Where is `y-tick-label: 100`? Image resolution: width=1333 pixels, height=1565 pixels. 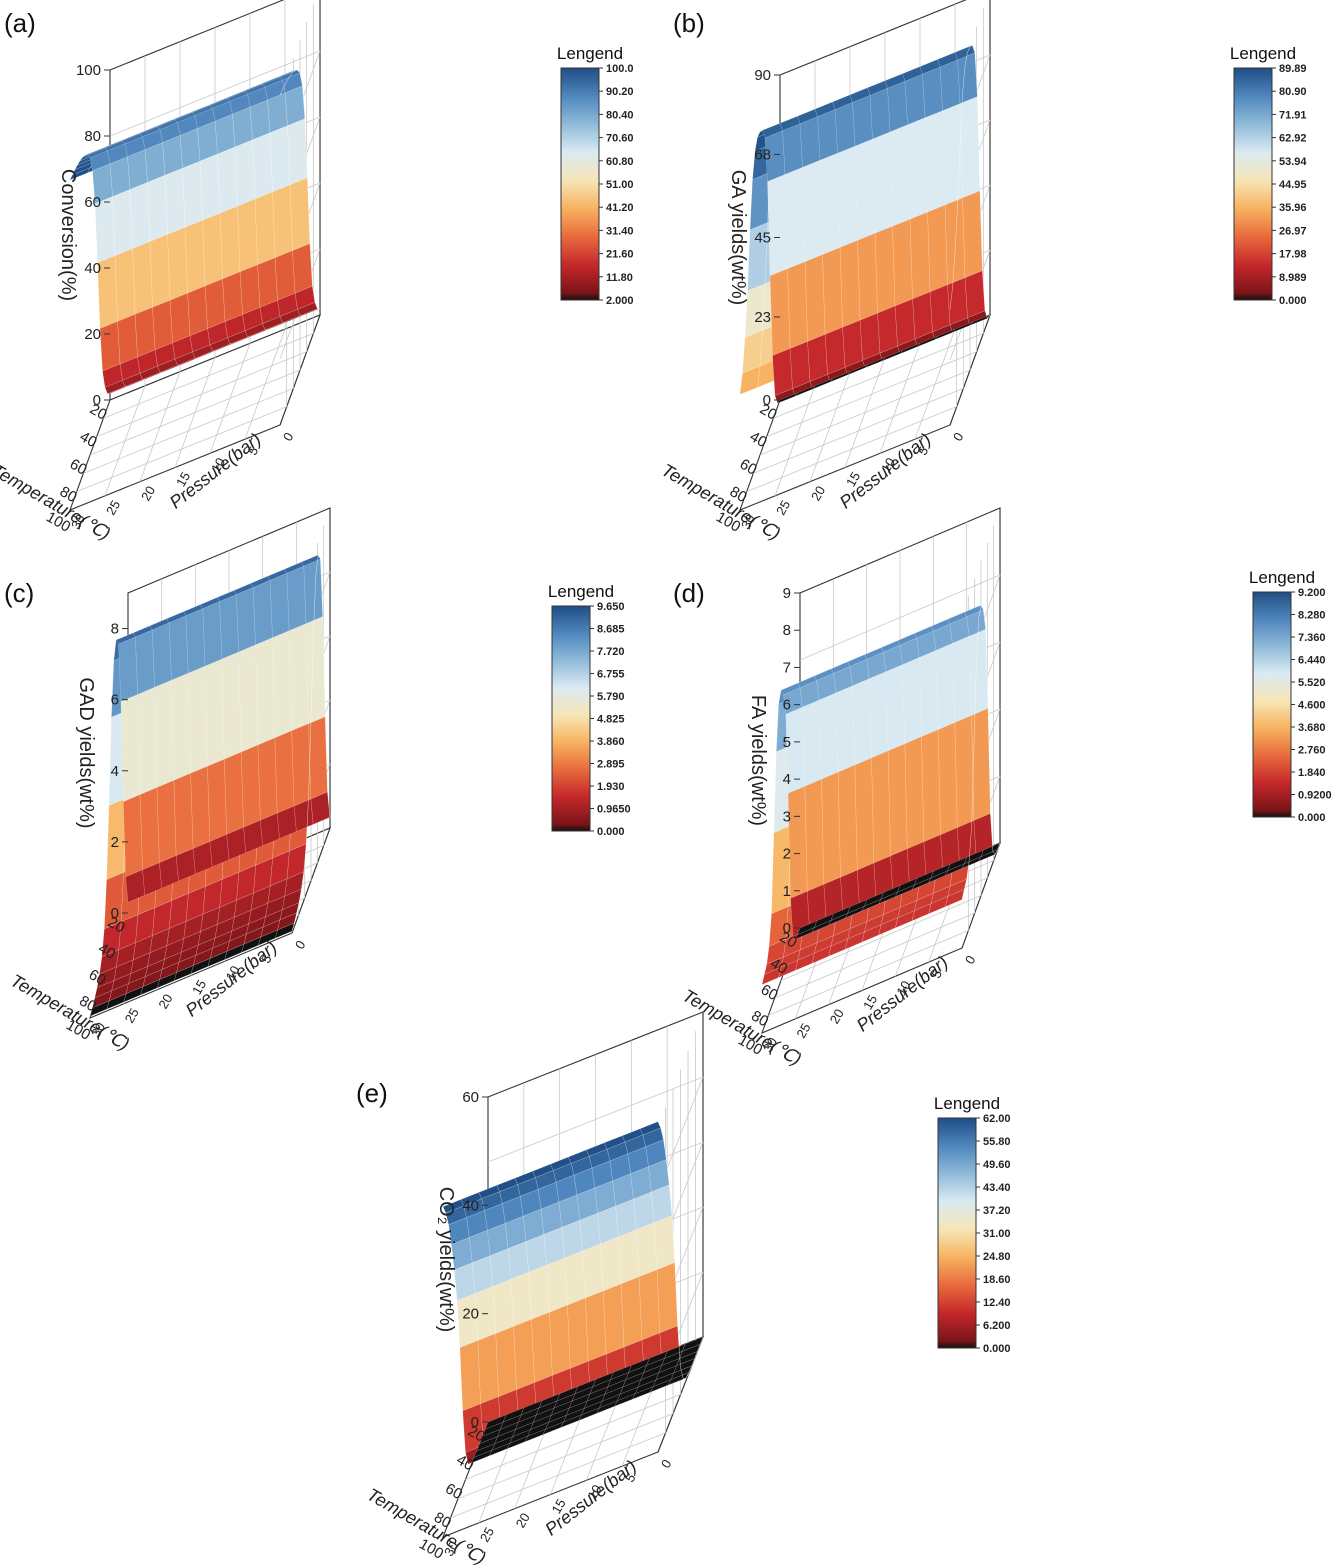
y-tick-label: 100 is located at coordinates (88, 70).